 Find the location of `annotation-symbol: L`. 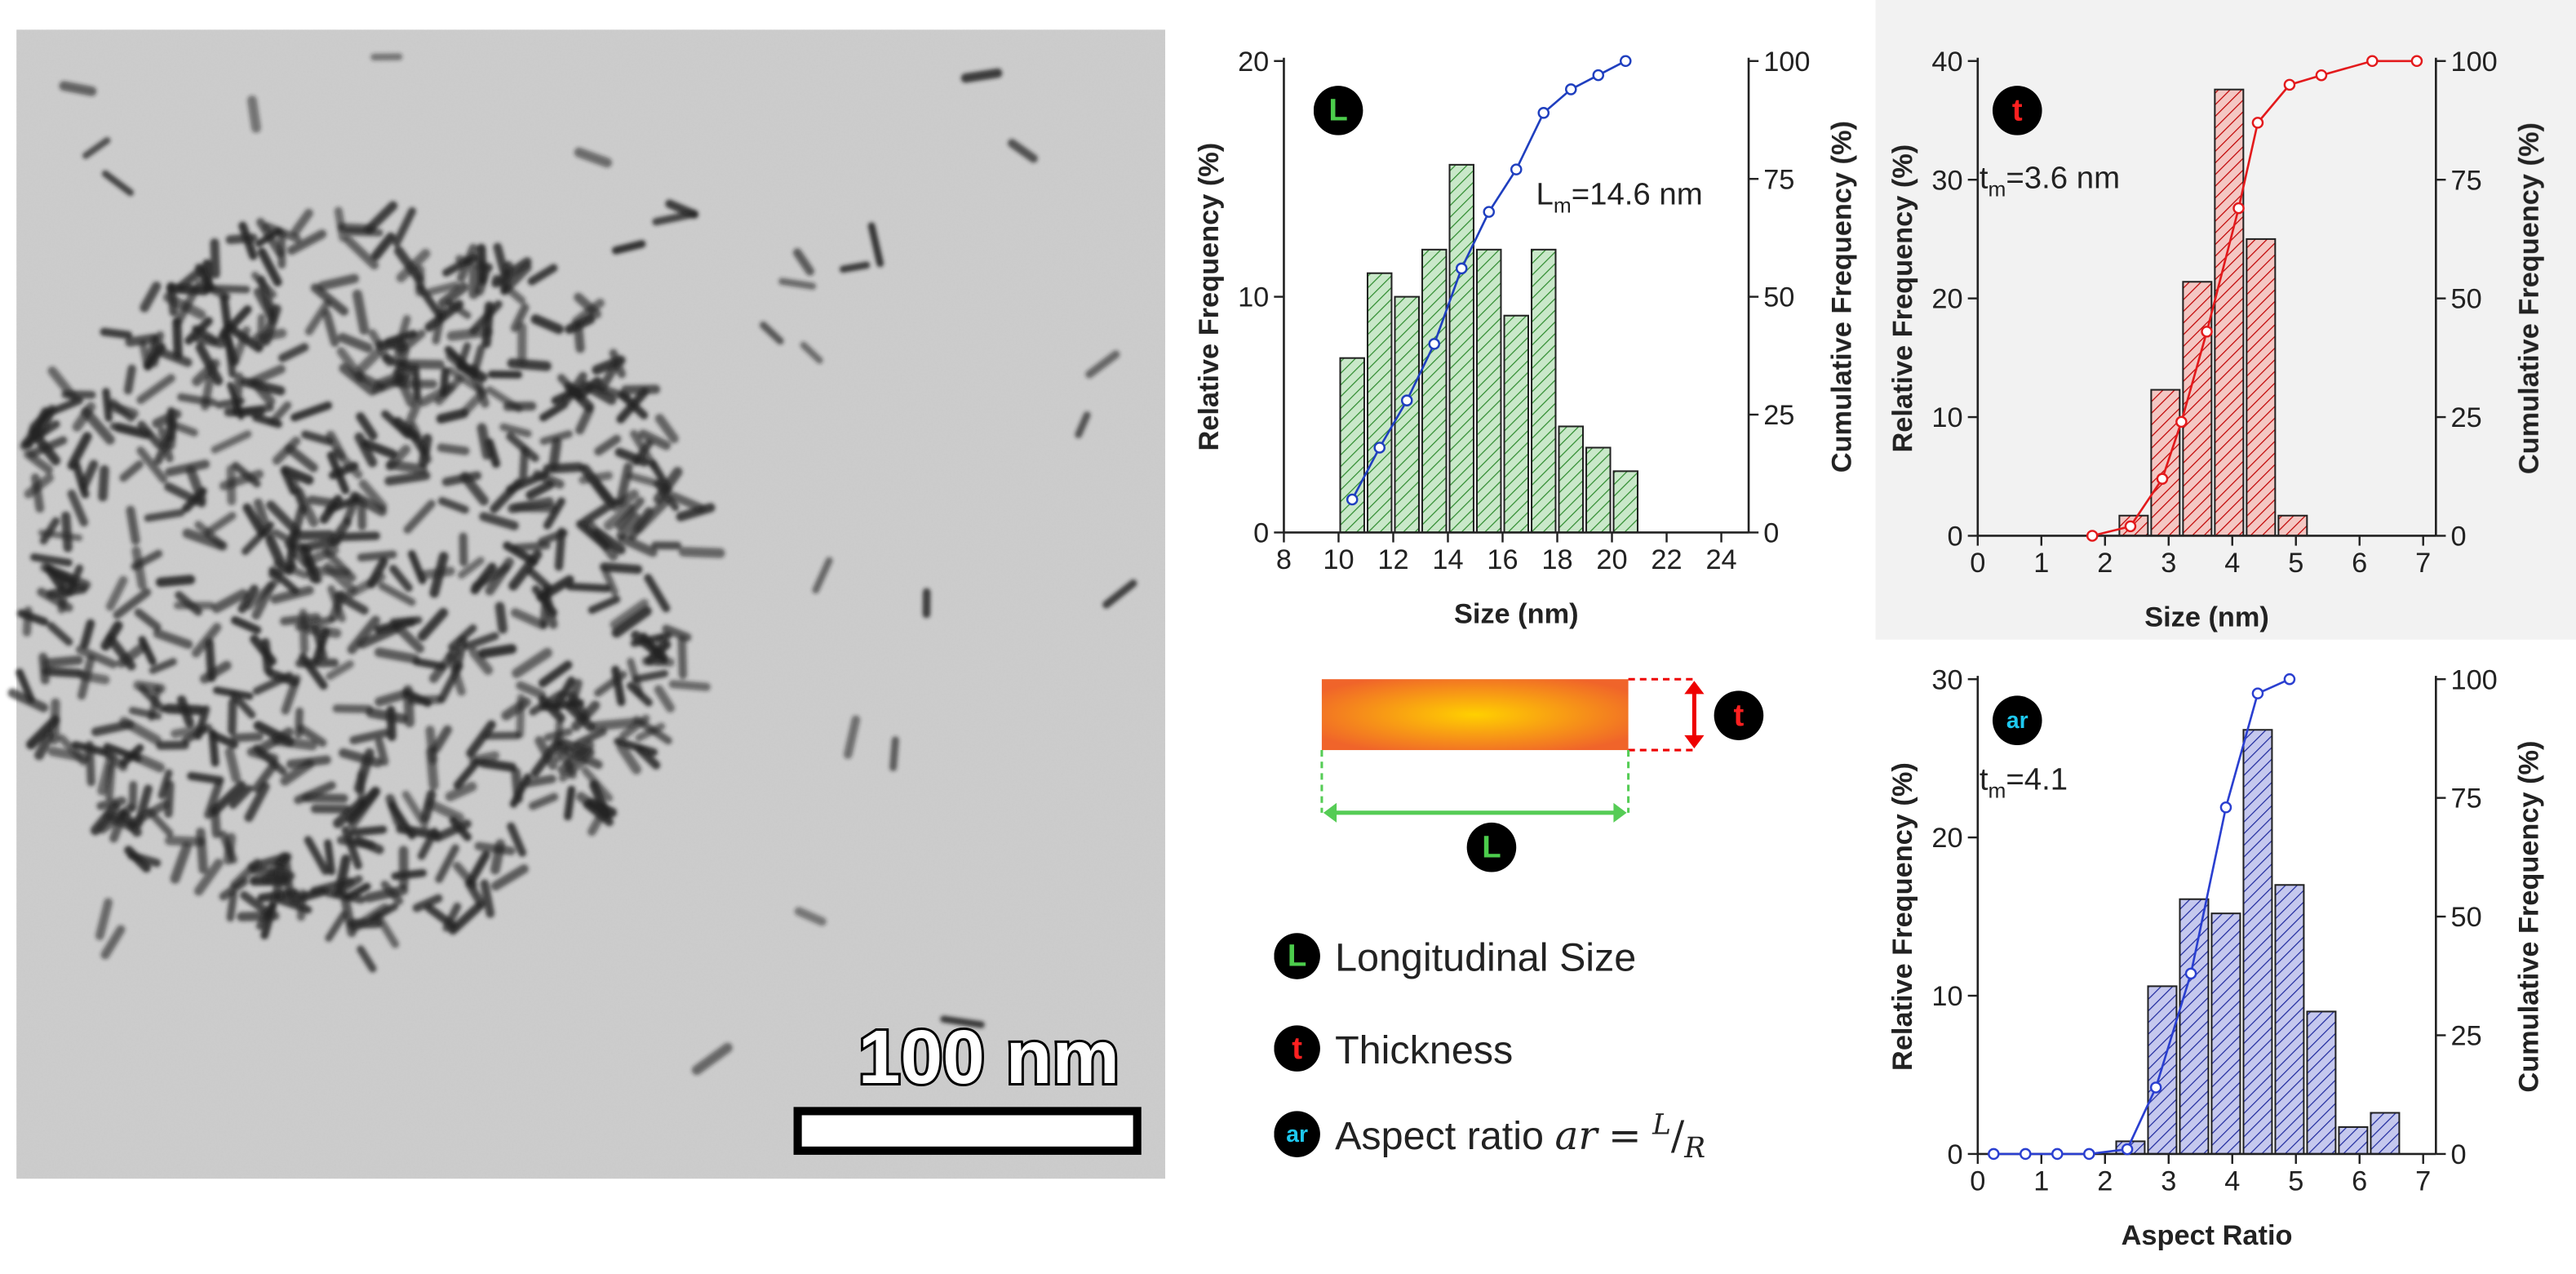

annotation-symbol: L is located at coordinates (1544, 194).